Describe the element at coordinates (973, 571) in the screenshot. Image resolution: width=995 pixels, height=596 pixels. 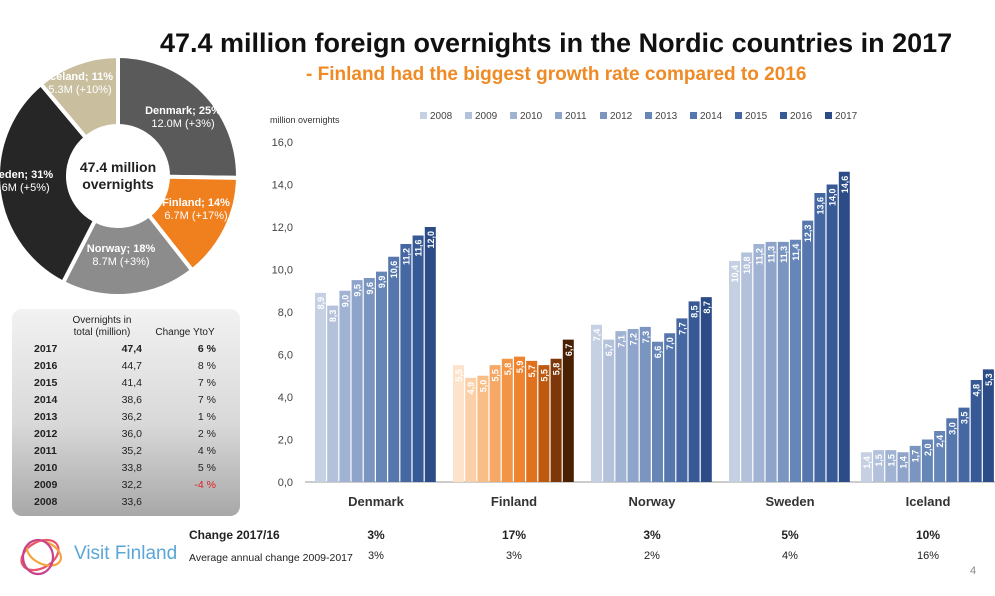
I see `page-number: 4` at that location.